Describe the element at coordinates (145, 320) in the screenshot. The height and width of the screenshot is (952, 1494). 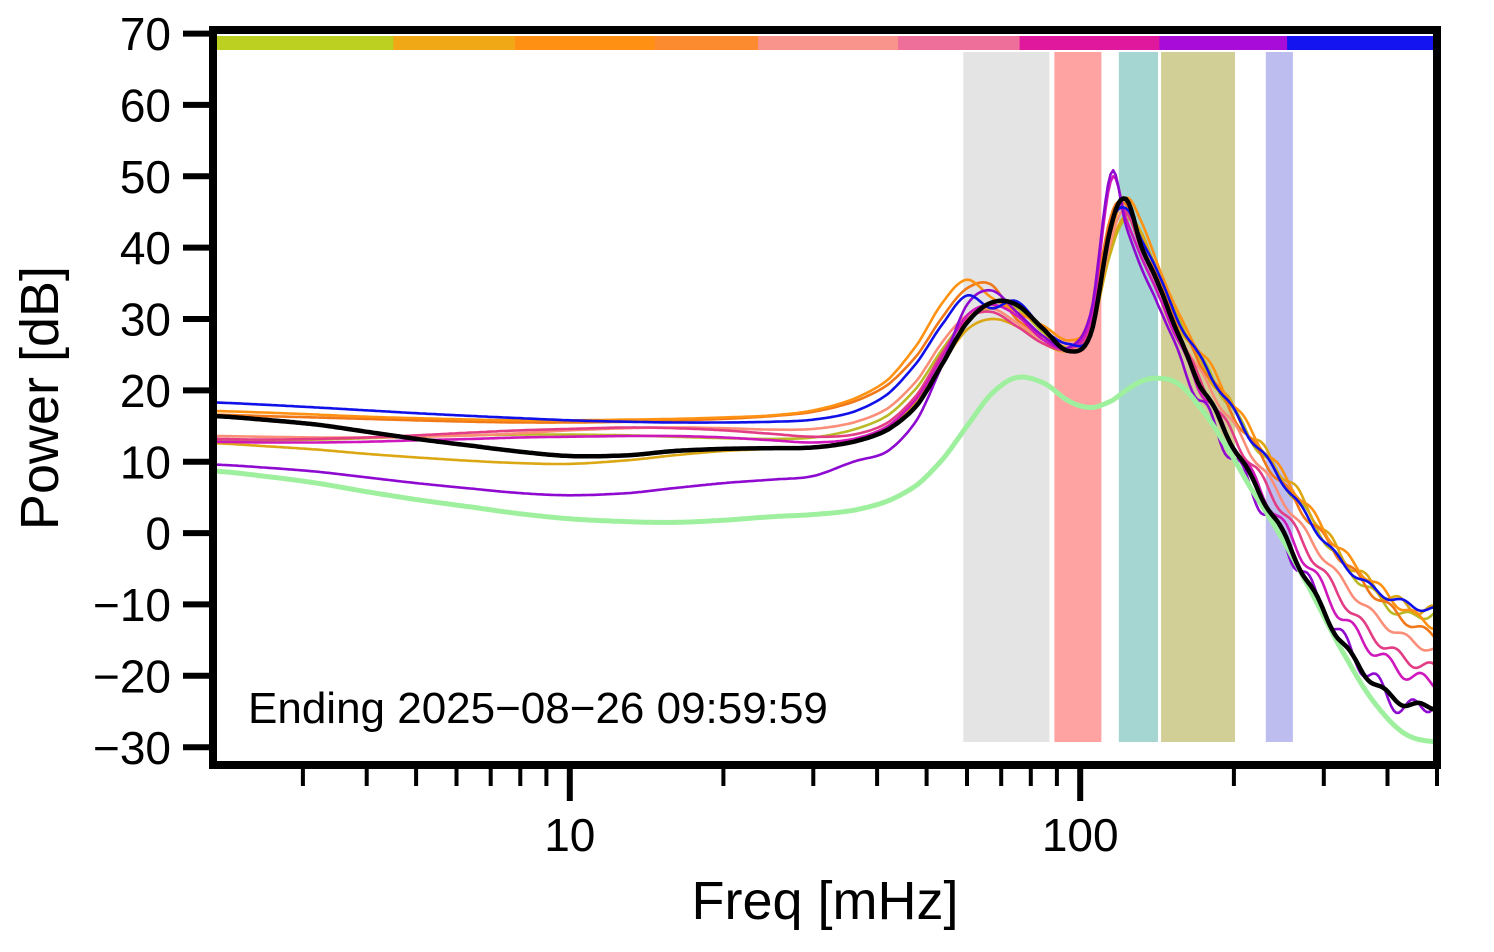
I see `y-tick-label: 30` at that location.